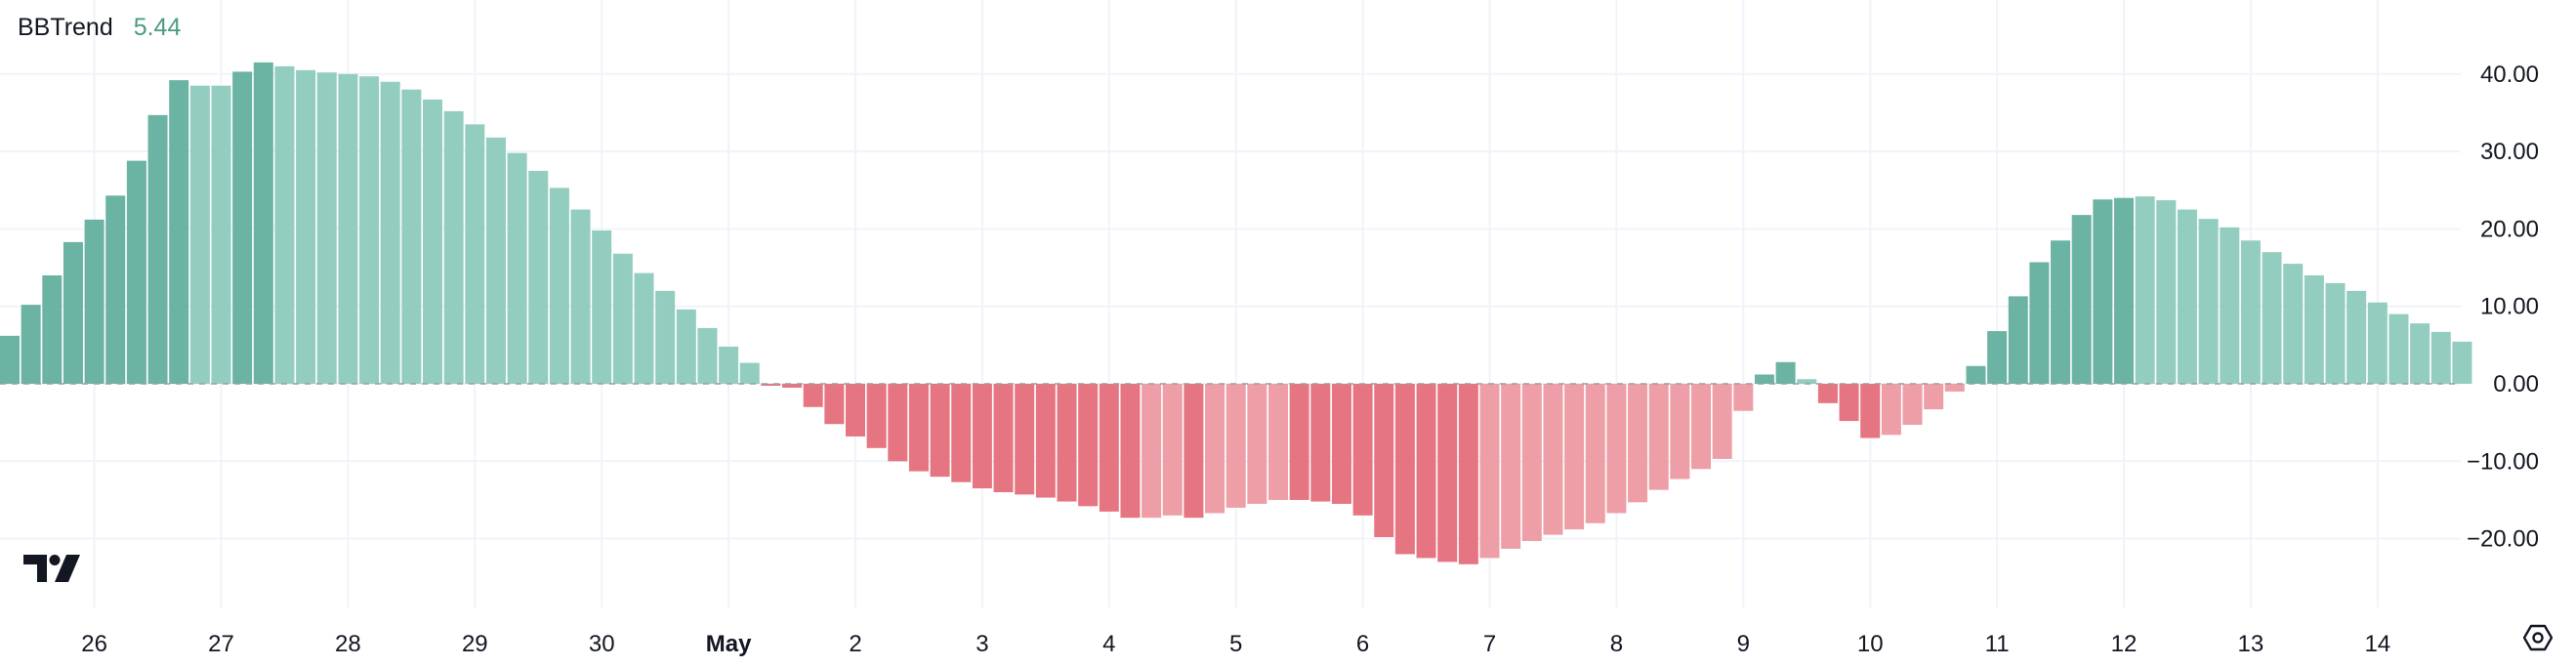  Describe the element at coordinates (1235, 644) in the screenshot. I see `x-tick-label: 5` at that location.